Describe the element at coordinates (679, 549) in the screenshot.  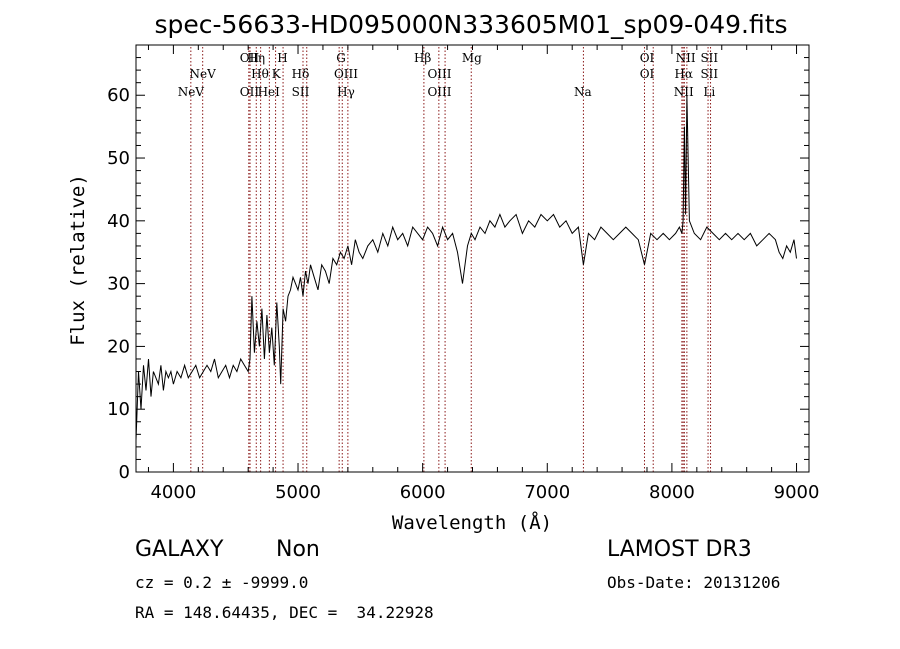
I see `survey-name: LAMOST DR3` at that location.